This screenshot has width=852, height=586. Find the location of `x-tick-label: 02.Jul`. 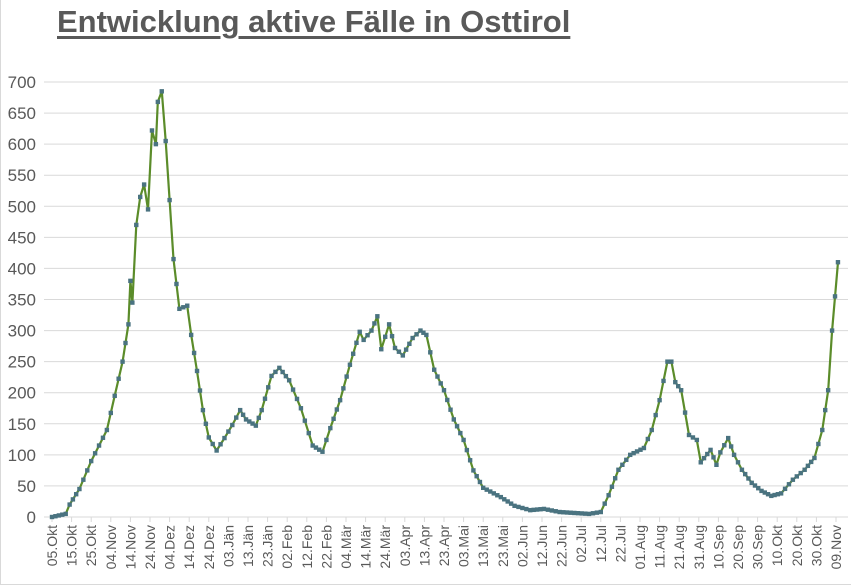

x-tick-label: 02.Jul is located at coordinates (581, 543).